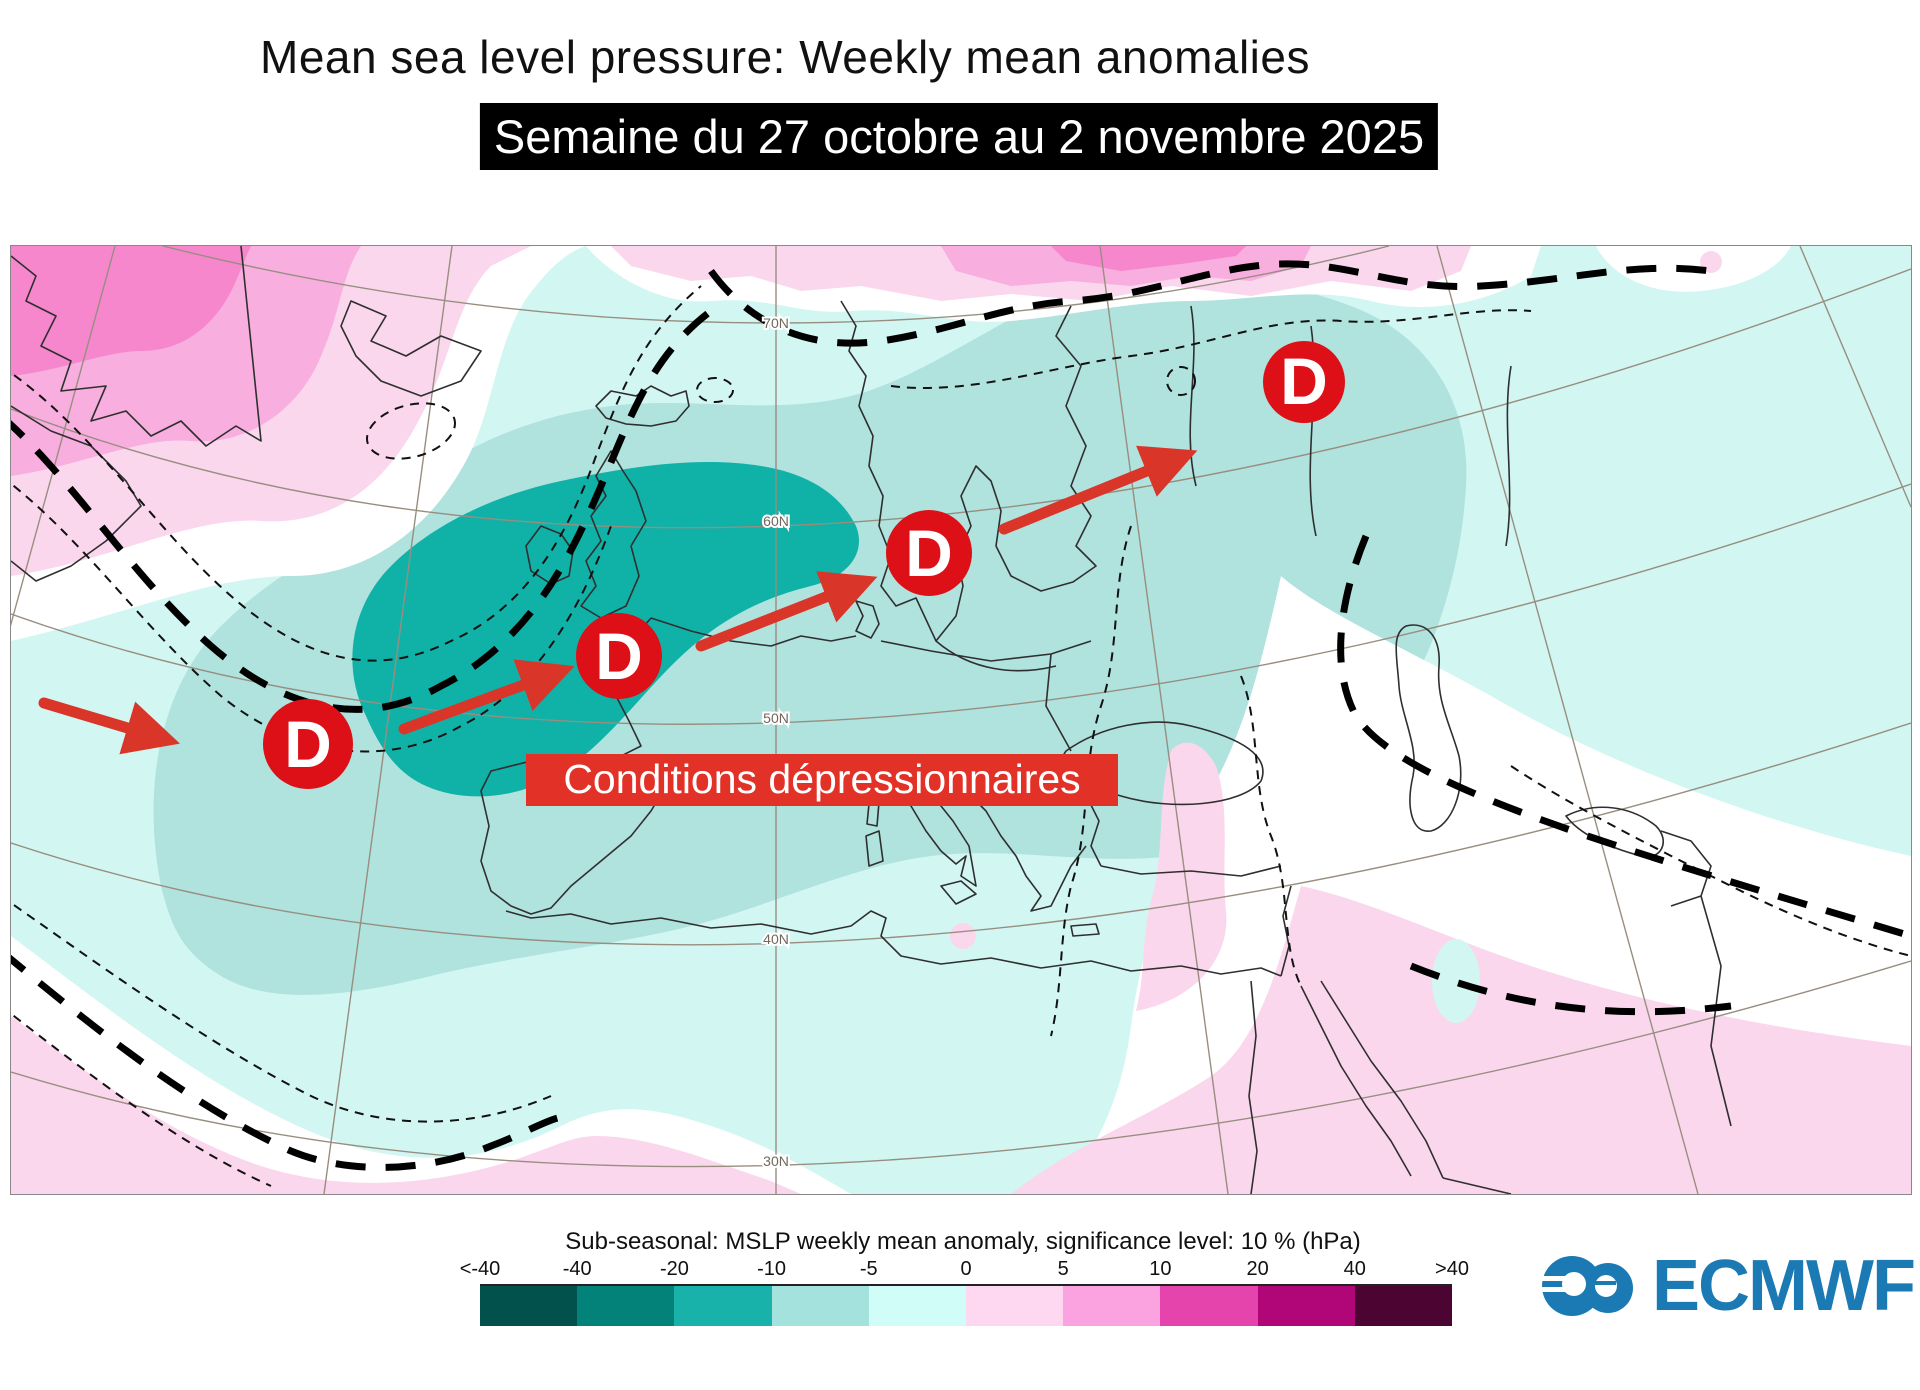 The image size is (1920, 1390). I want to click on colorbar, so click(966, 1305).